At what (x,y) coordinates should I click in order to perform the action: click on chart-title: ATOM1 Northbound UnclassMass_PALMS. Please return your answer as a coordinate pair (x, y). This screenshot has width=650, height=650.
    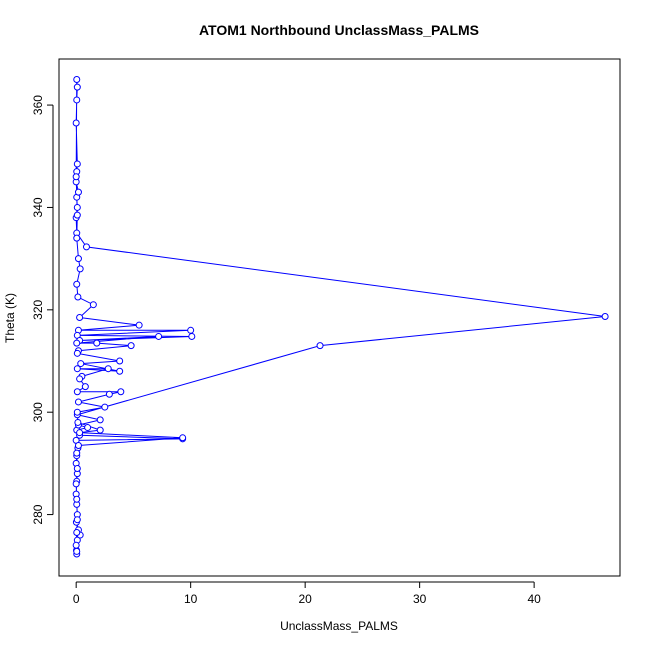
    Looking at the image, I should click on (339, 30).